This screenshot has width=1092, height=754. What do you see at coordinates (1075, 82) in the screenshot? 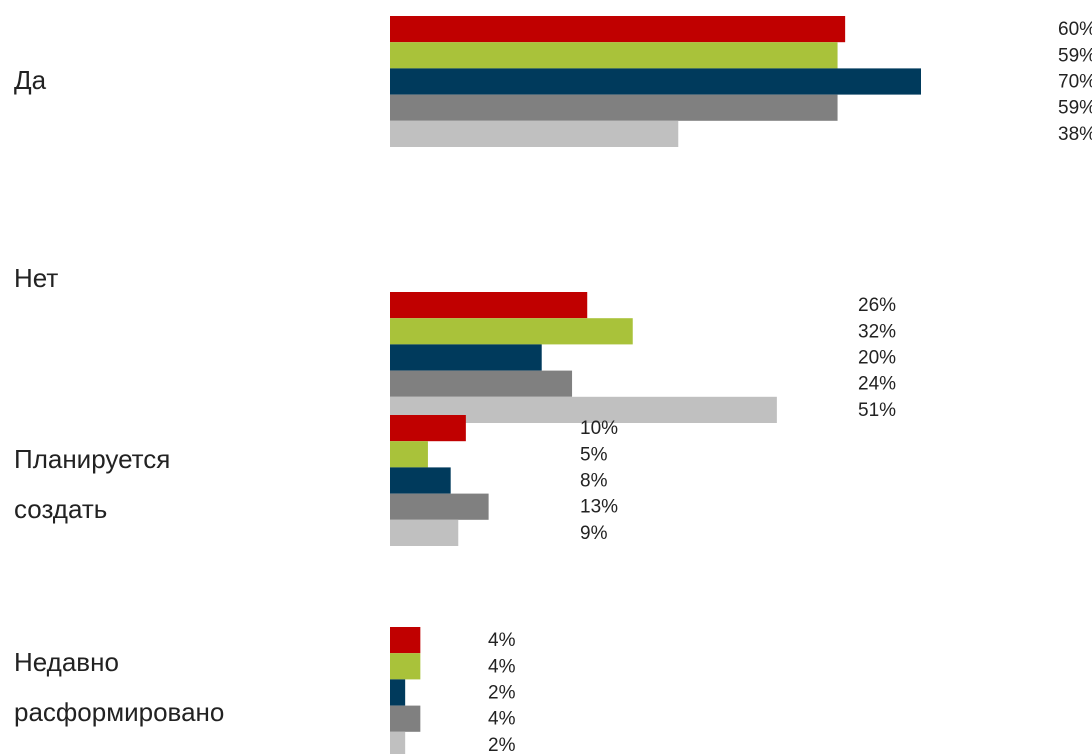
I see `value-label: 70%` at bounding box center [1075, 82].